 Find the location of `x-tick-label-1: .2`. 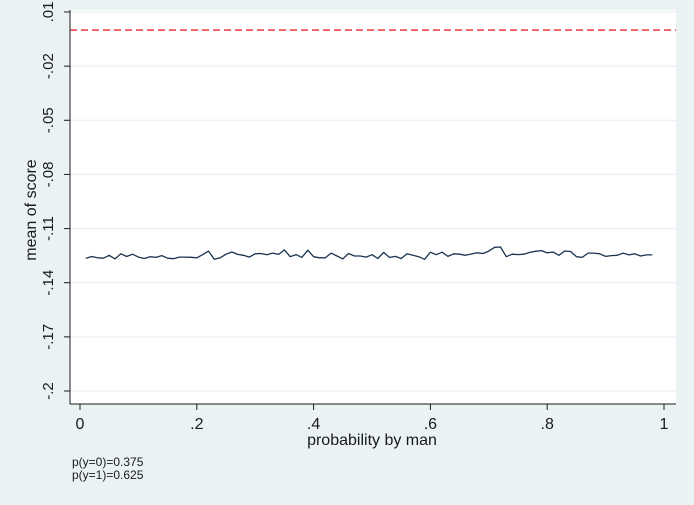

x-tick-label-1: .2 is located at coordinates (196, 424).